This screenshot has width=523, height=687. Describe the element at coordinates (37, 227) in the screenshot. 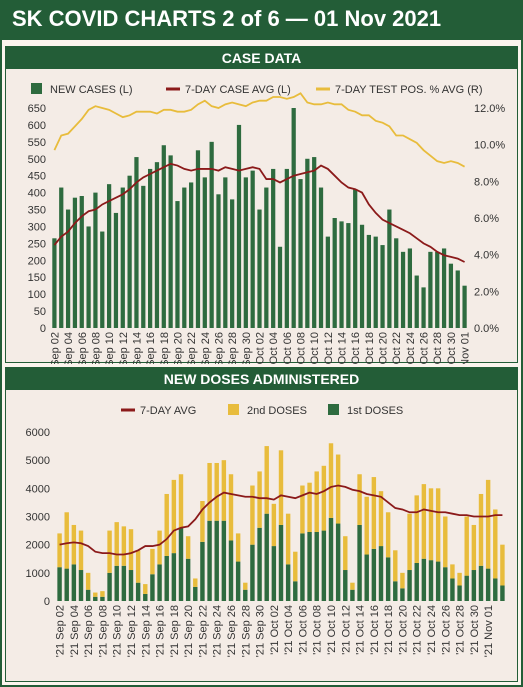

I see `y-tick-left: 300` at that location.